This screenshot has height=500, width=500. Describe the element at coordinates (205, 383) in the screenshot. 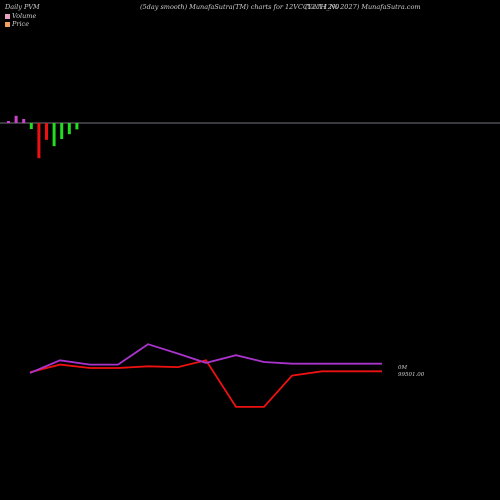

I see `price-line` at that location.